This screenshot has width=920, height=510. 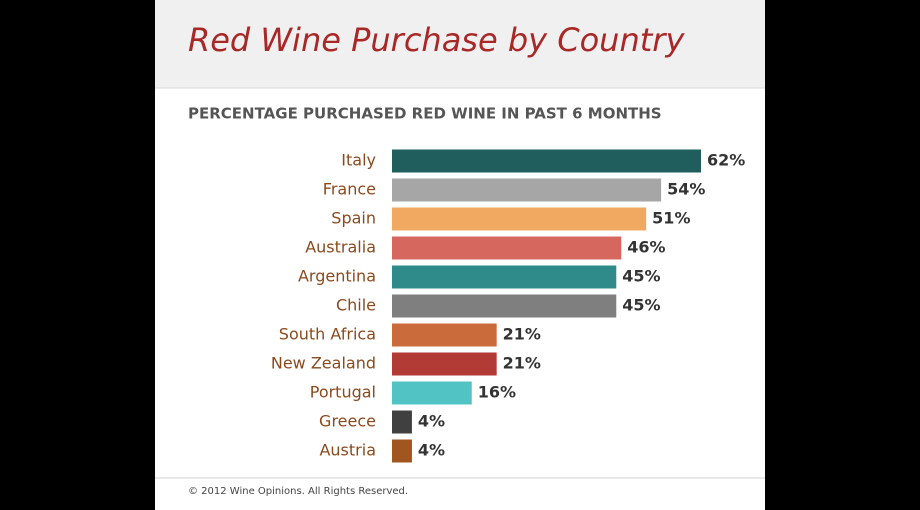 What do you see at coordinates (646, 247) in the screenshot?
I see `value-label: 46%` at bounding box center [646, 247].